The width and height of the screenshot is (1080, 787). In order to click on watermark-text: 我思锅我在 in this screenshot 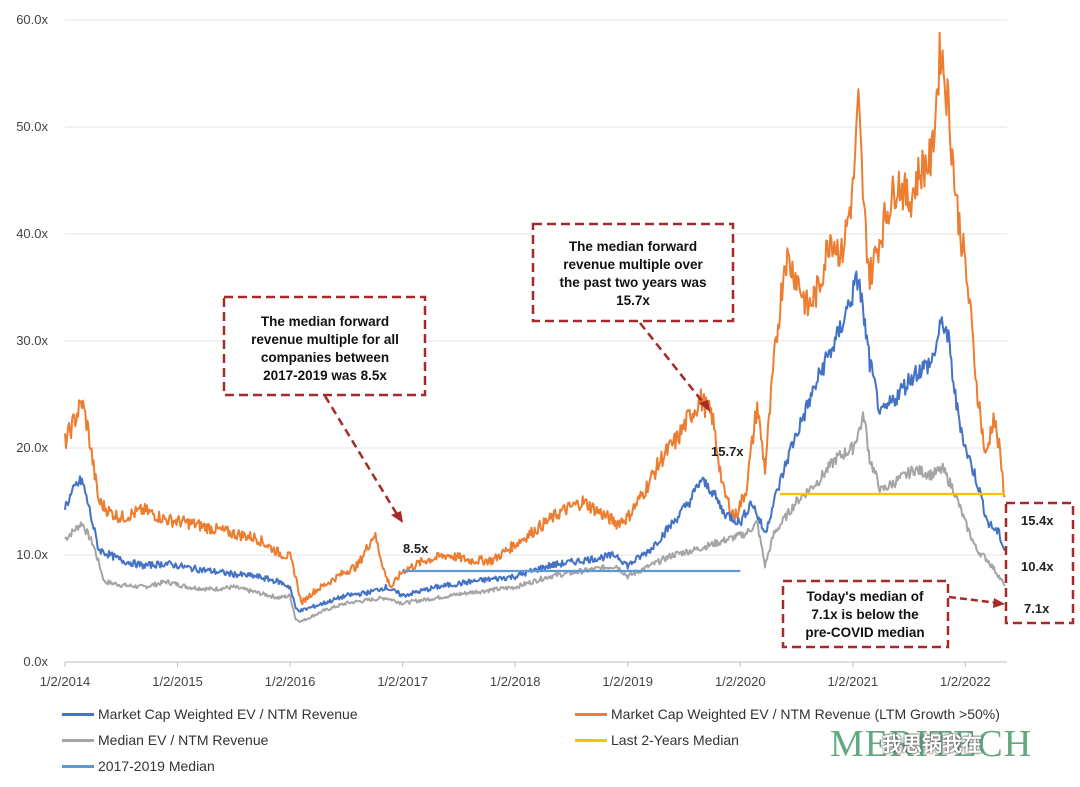, I will do `click(932, 745)`.